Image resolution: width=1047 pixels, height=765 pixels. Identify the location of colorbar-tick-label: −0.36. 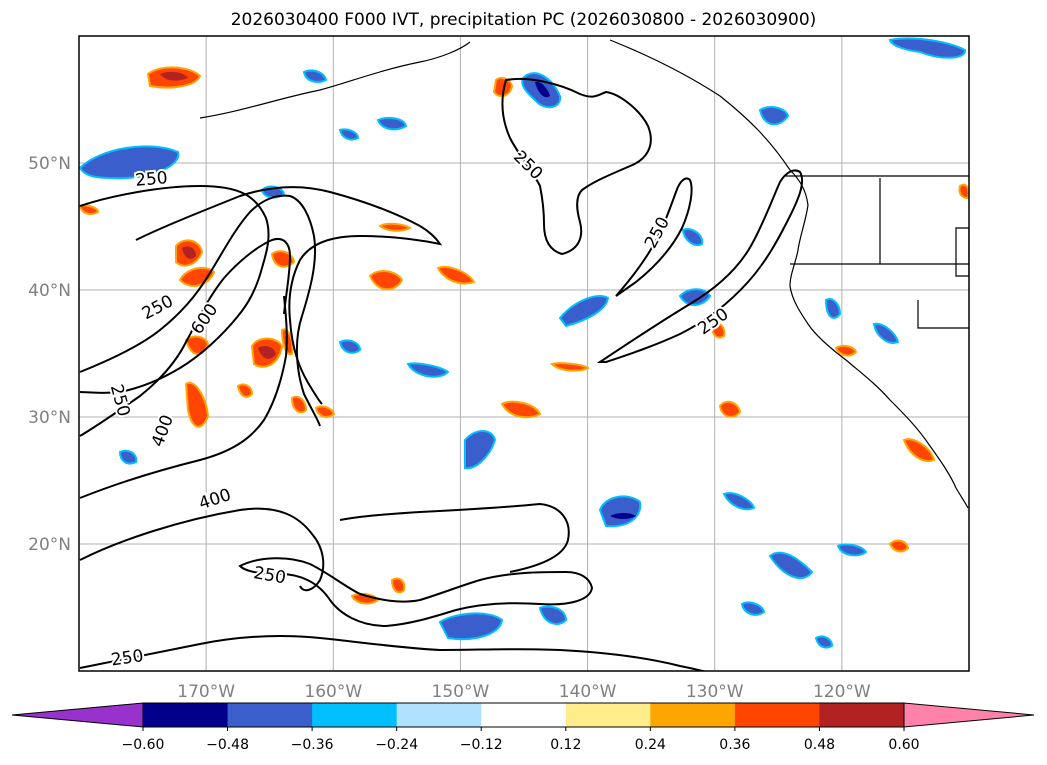
(312, 745).